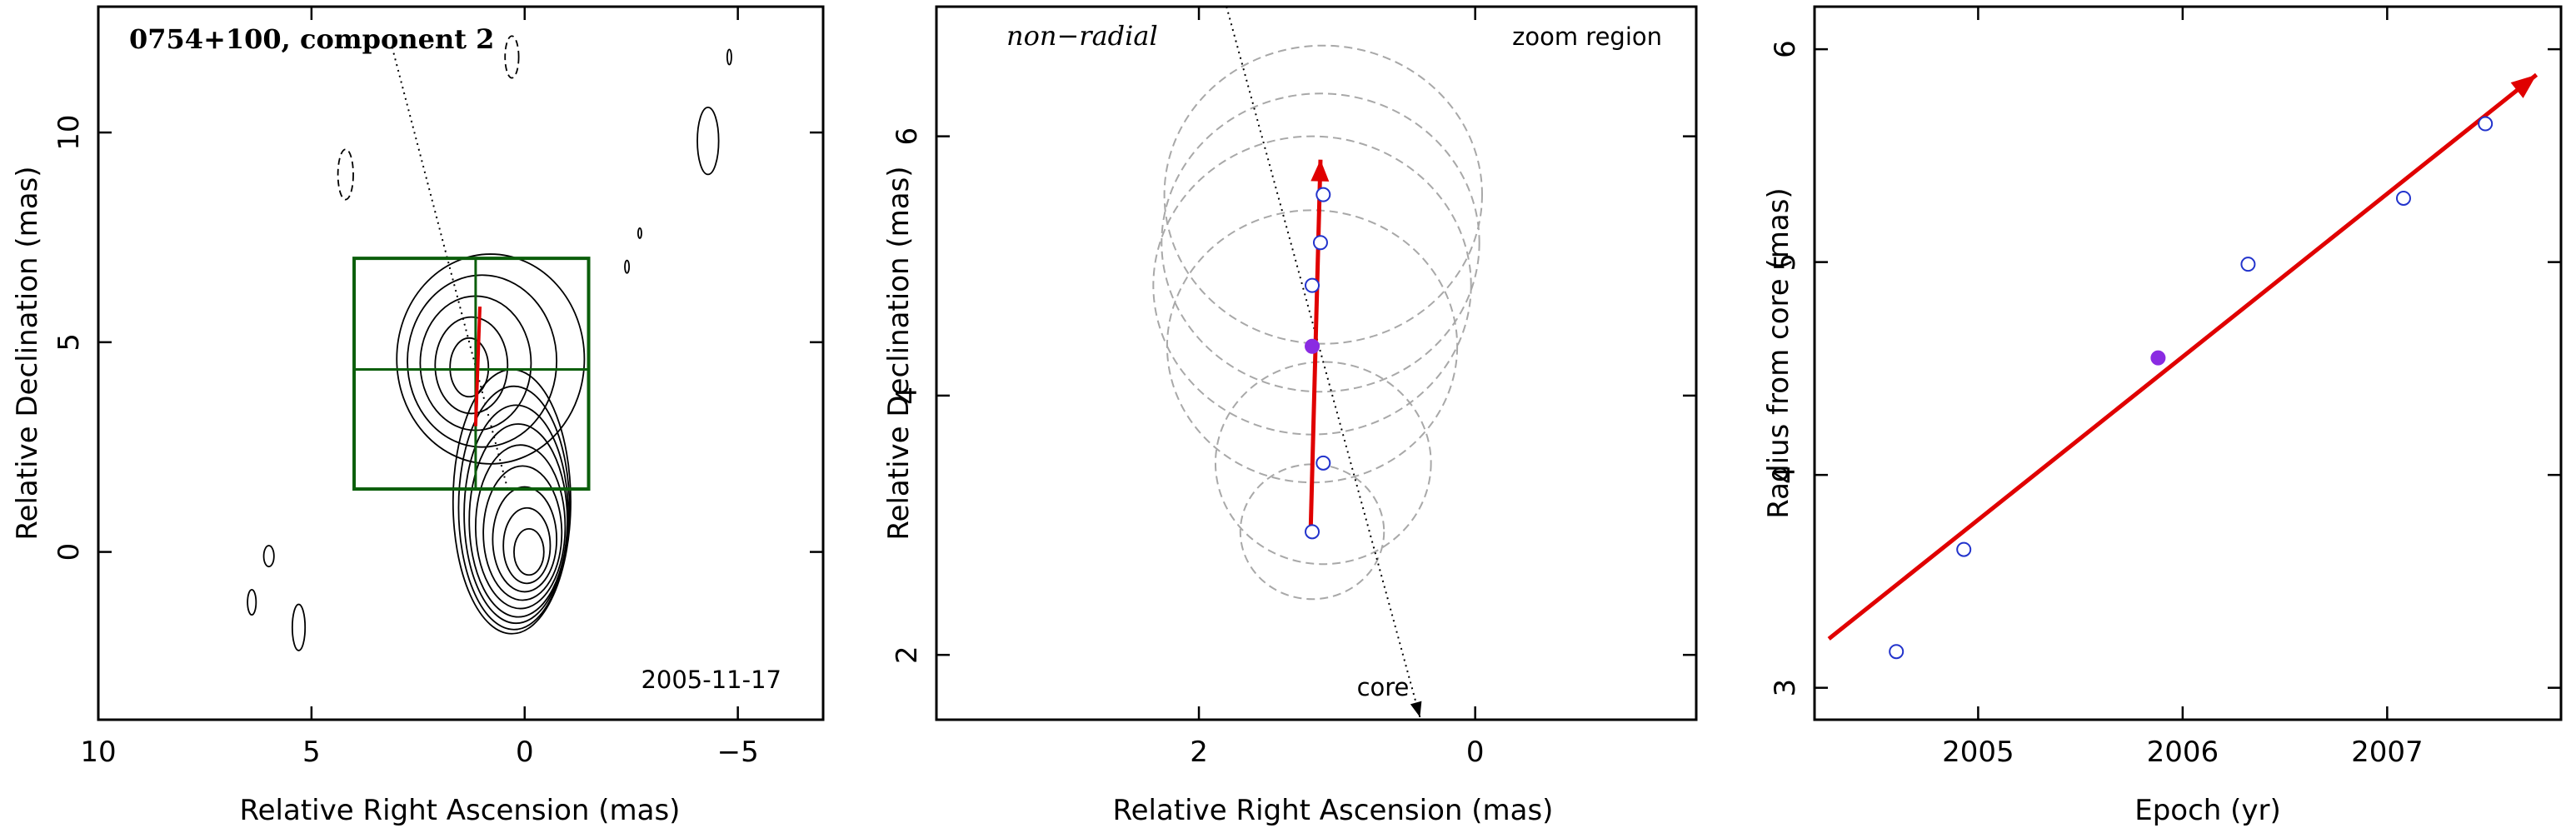 The width and height of the screenshot is (2576, 833). What do you see at coordinates (1199, 752) in the screenshot?
I see `zoom-x-tick-label: 2` at bounding box center [1199, 752].